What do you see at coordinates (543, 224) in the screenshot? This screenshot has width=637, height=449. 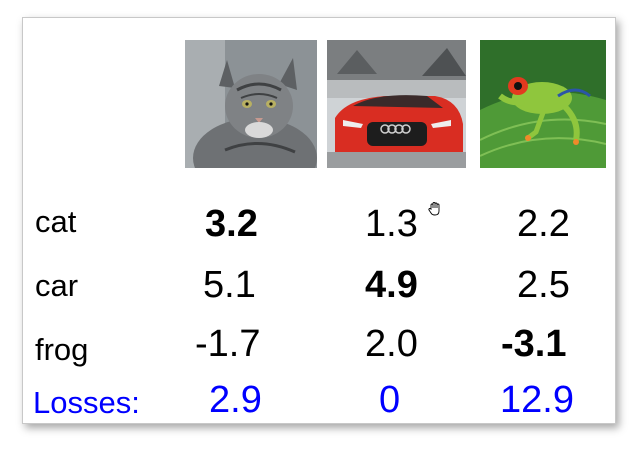 I see `score-cat-on-frog-image: 2.2` at bounding box center [543, 224].